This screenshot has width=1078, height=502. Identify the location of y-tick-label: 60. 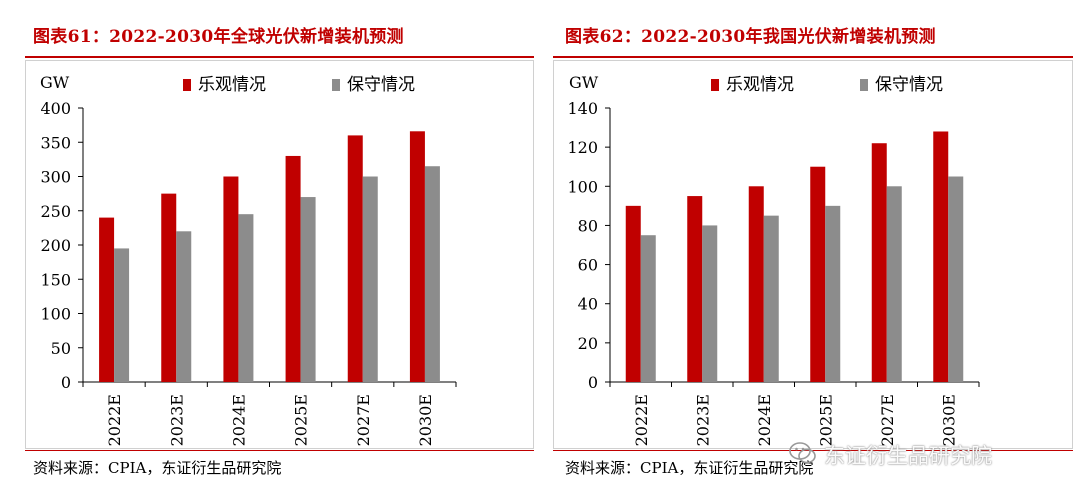
(588, 265).